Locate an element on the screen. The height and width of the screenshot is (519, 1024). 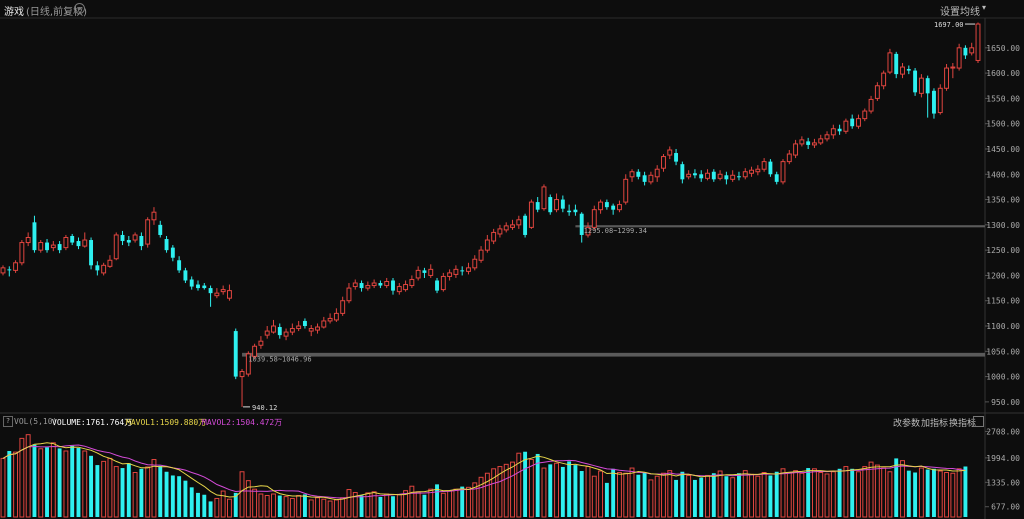
gear-icon is located at coordinates (79, 8).